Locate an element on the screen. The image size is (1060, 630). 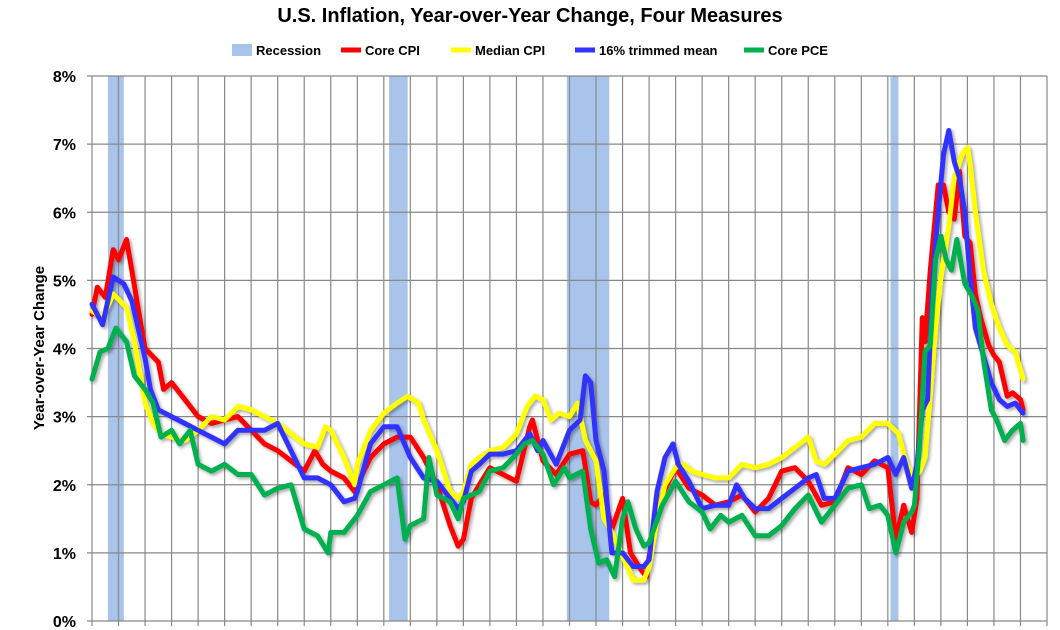
y-tick-label: 5% is located at coordinates (64, 281).